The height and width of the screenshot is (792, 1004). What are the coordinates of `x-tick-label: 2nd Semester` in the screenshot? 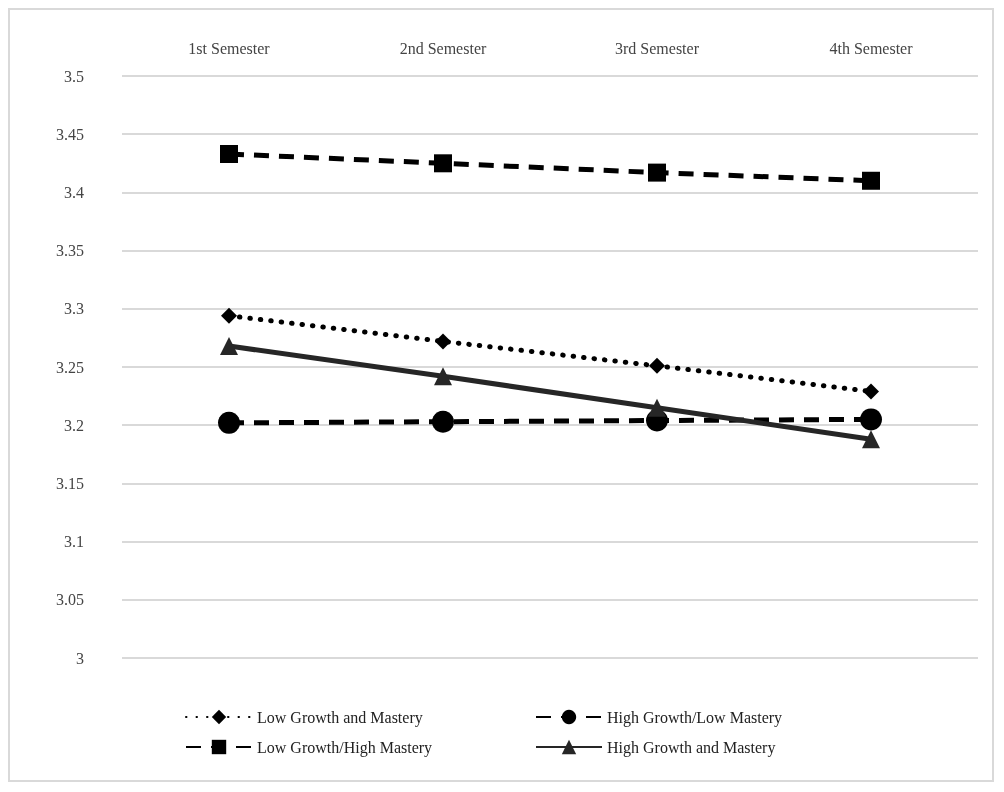 It's located at (443, 48).